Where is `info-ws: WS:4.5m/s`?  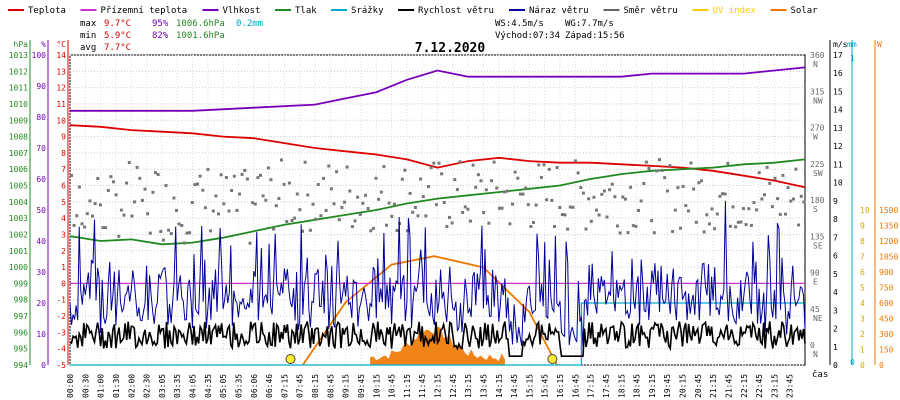 info-ws: WS:4.5m/s is located at coordinates (519, 24).